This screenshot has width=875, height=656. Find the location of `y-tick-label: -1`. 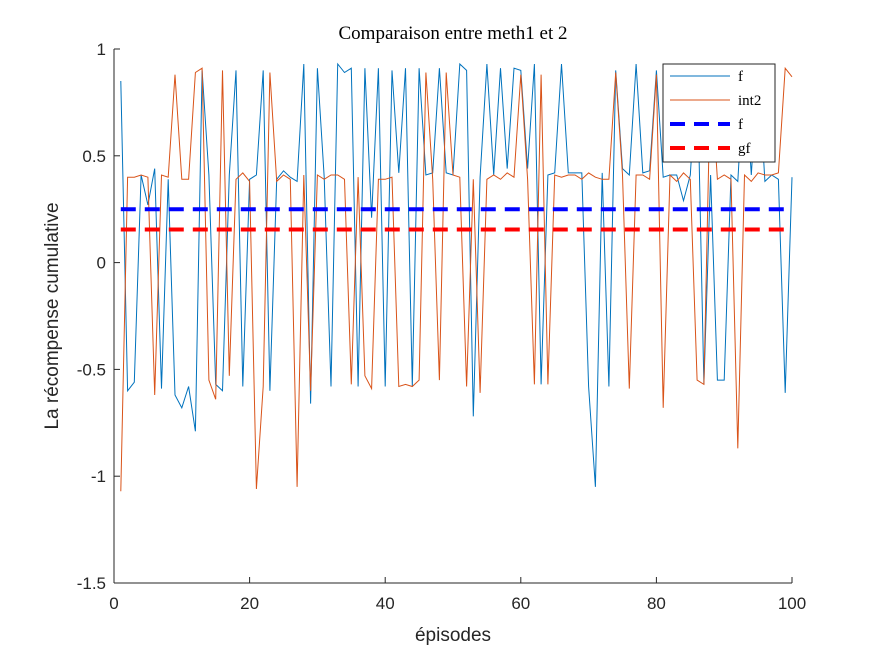

y-tick-label: -1 is located at coordinates (98, 476).